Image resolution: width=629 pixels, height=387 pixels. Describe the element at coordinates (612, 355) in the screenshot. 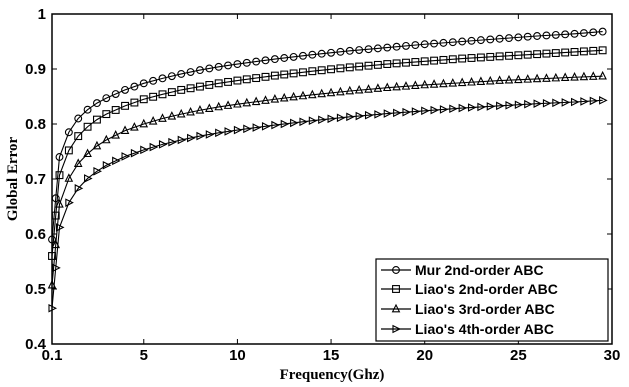

I see `x-tick-label: 30` at that location.